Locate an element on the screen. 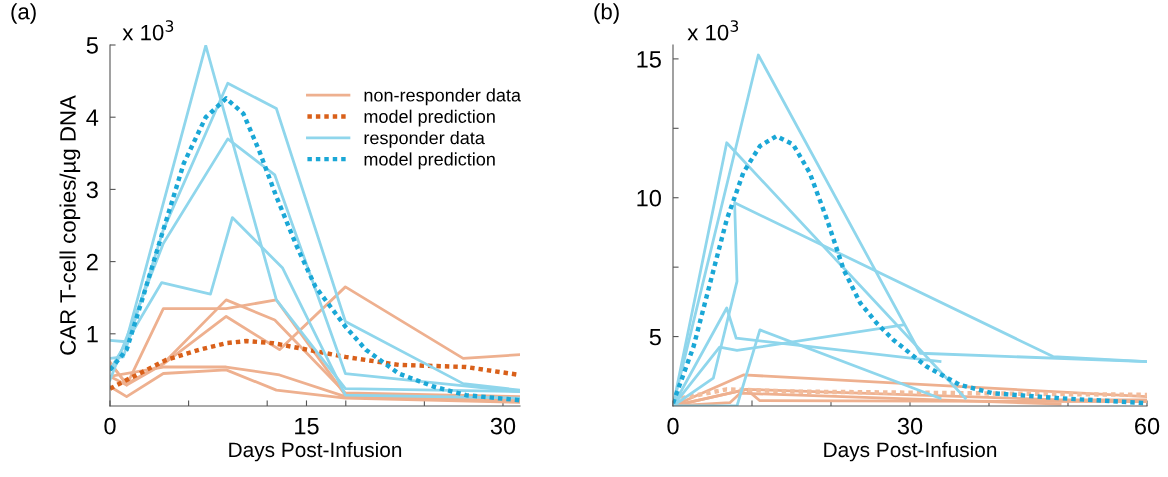 The height and width of the screenshot is (477, 1168). text: (b) is located at coordinates (606, 13).